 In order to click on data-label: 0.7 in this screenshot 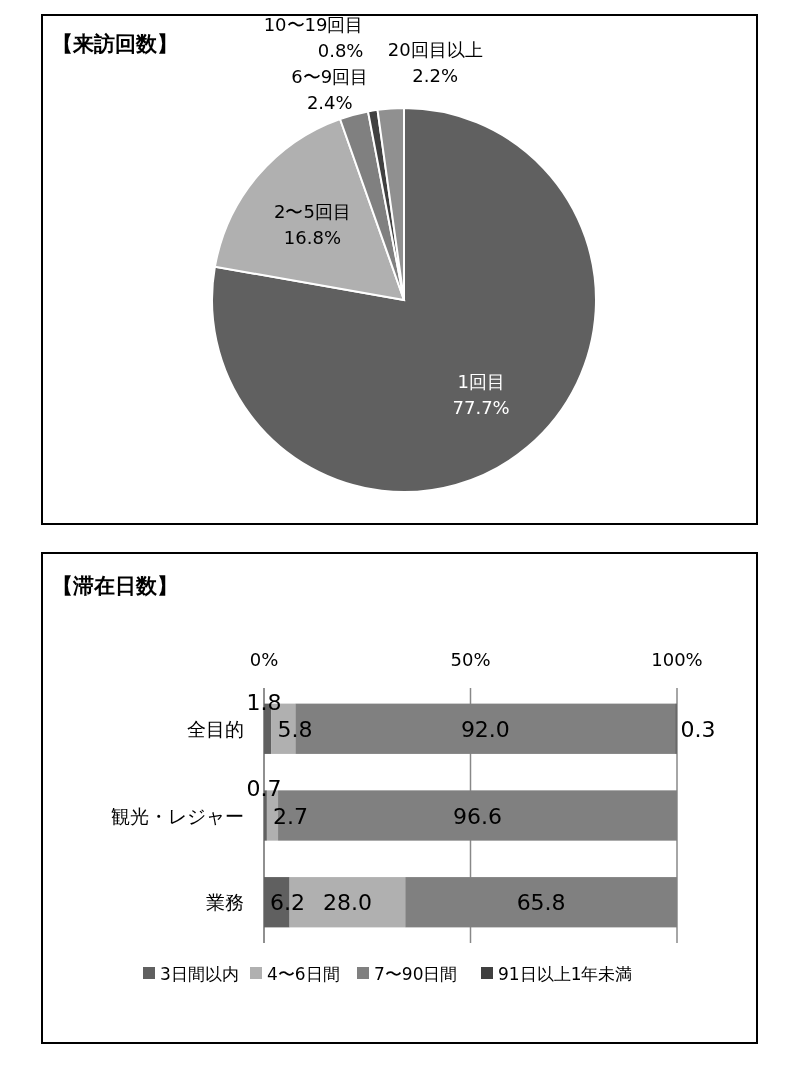, I will do `click(264, 789)`.